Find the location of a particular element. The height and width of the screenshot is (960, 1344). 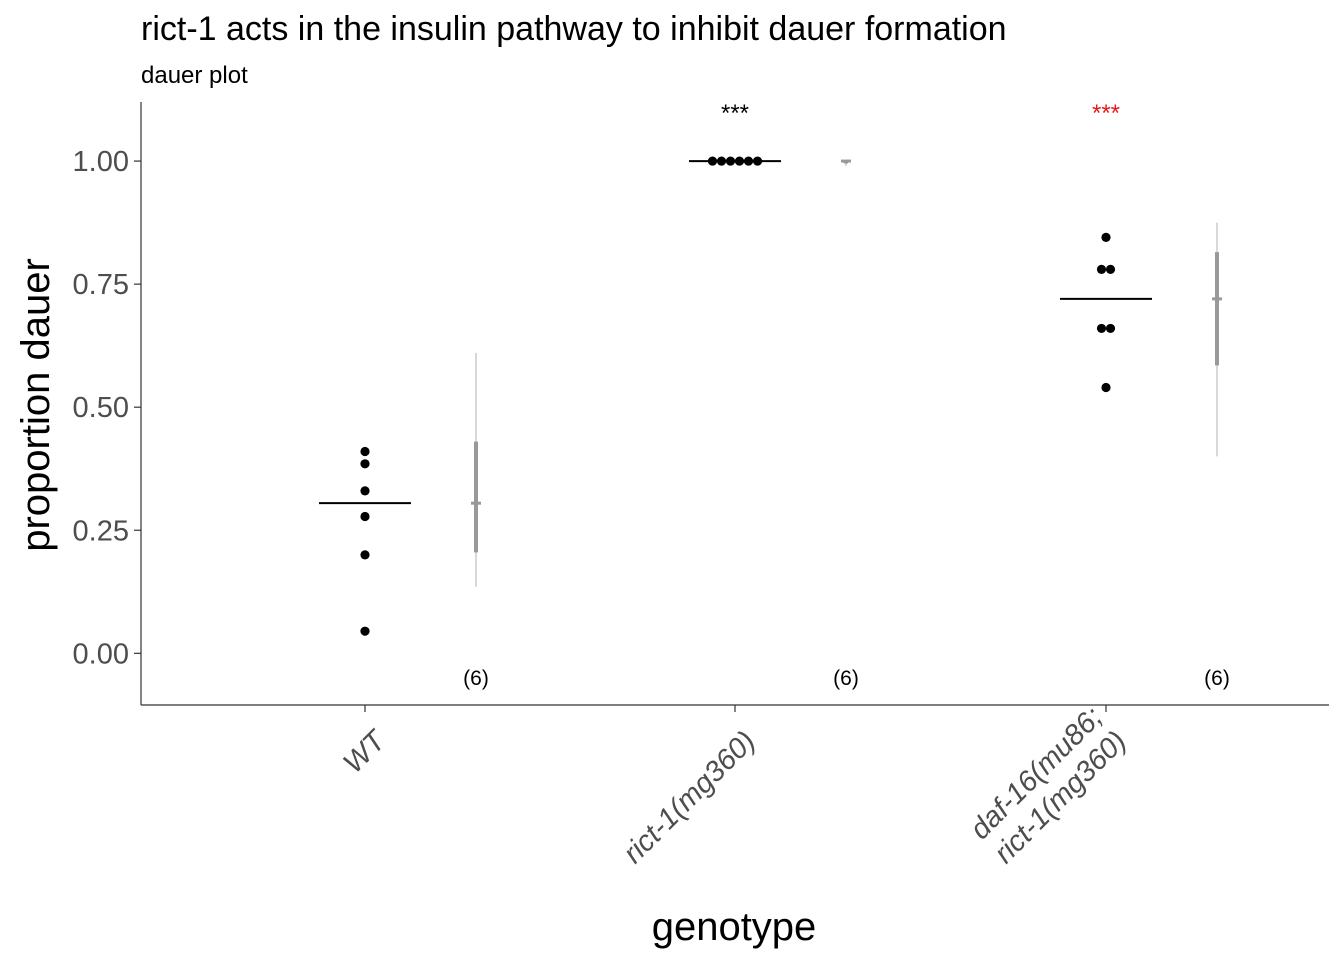

x-tick-label-line: WT is located at coordinates (365, 752).